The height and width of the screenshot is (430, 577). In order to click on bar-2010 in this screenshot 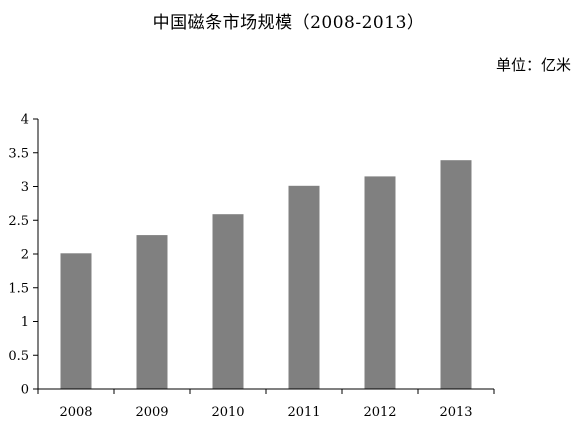, I will do `click(228, 301)`.